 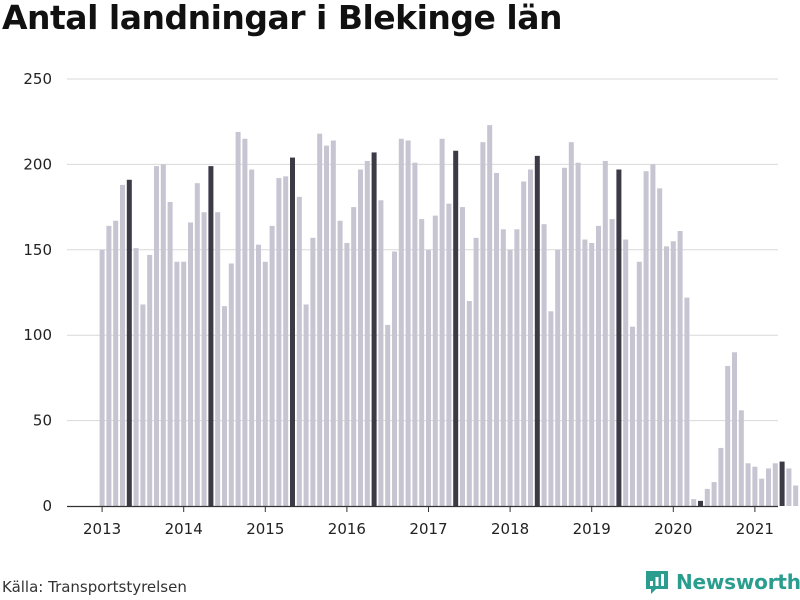 What do you see at coordinates (42, 421) in the screenshot?
I see `y-tick-label: 50` at bounding box center [42, 421].